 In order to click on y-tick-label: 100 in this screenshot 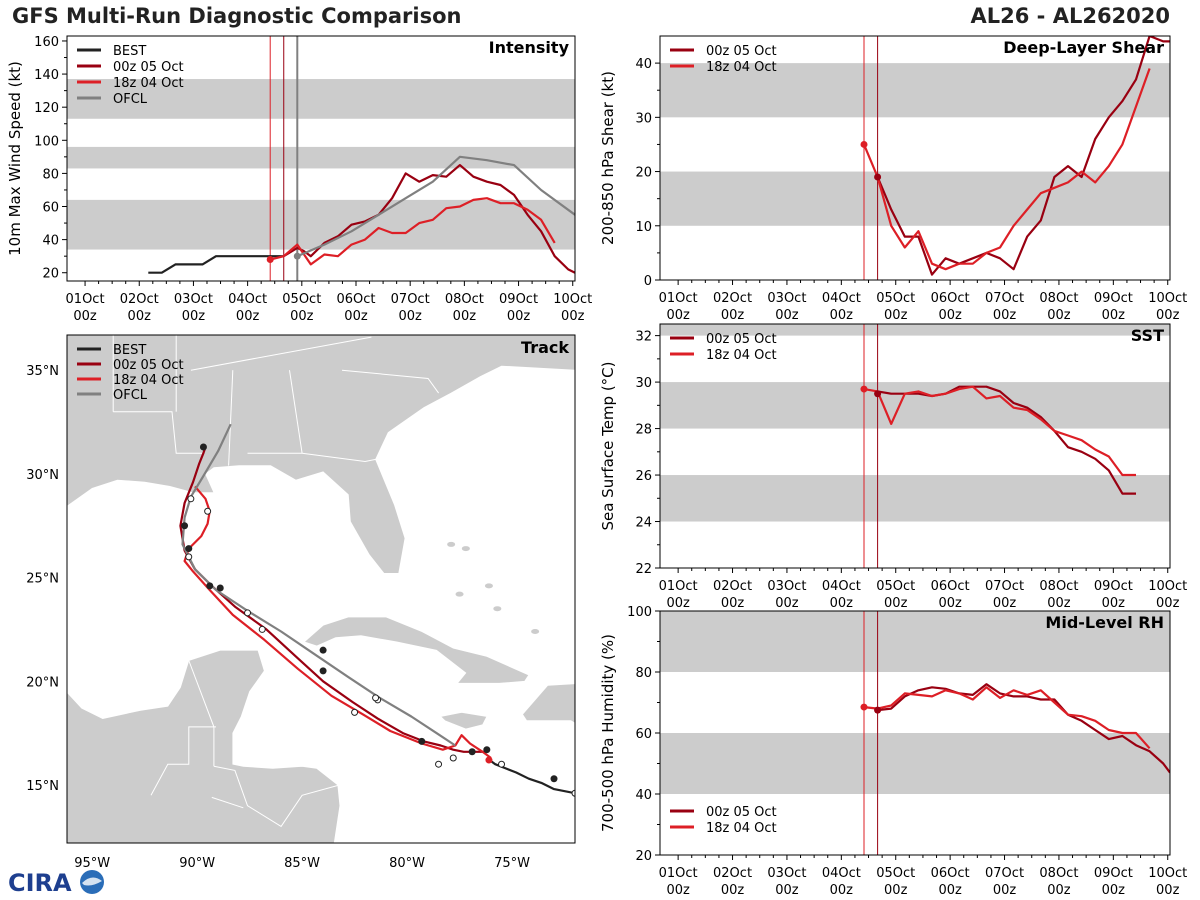, I will do `click(639, 612)`.